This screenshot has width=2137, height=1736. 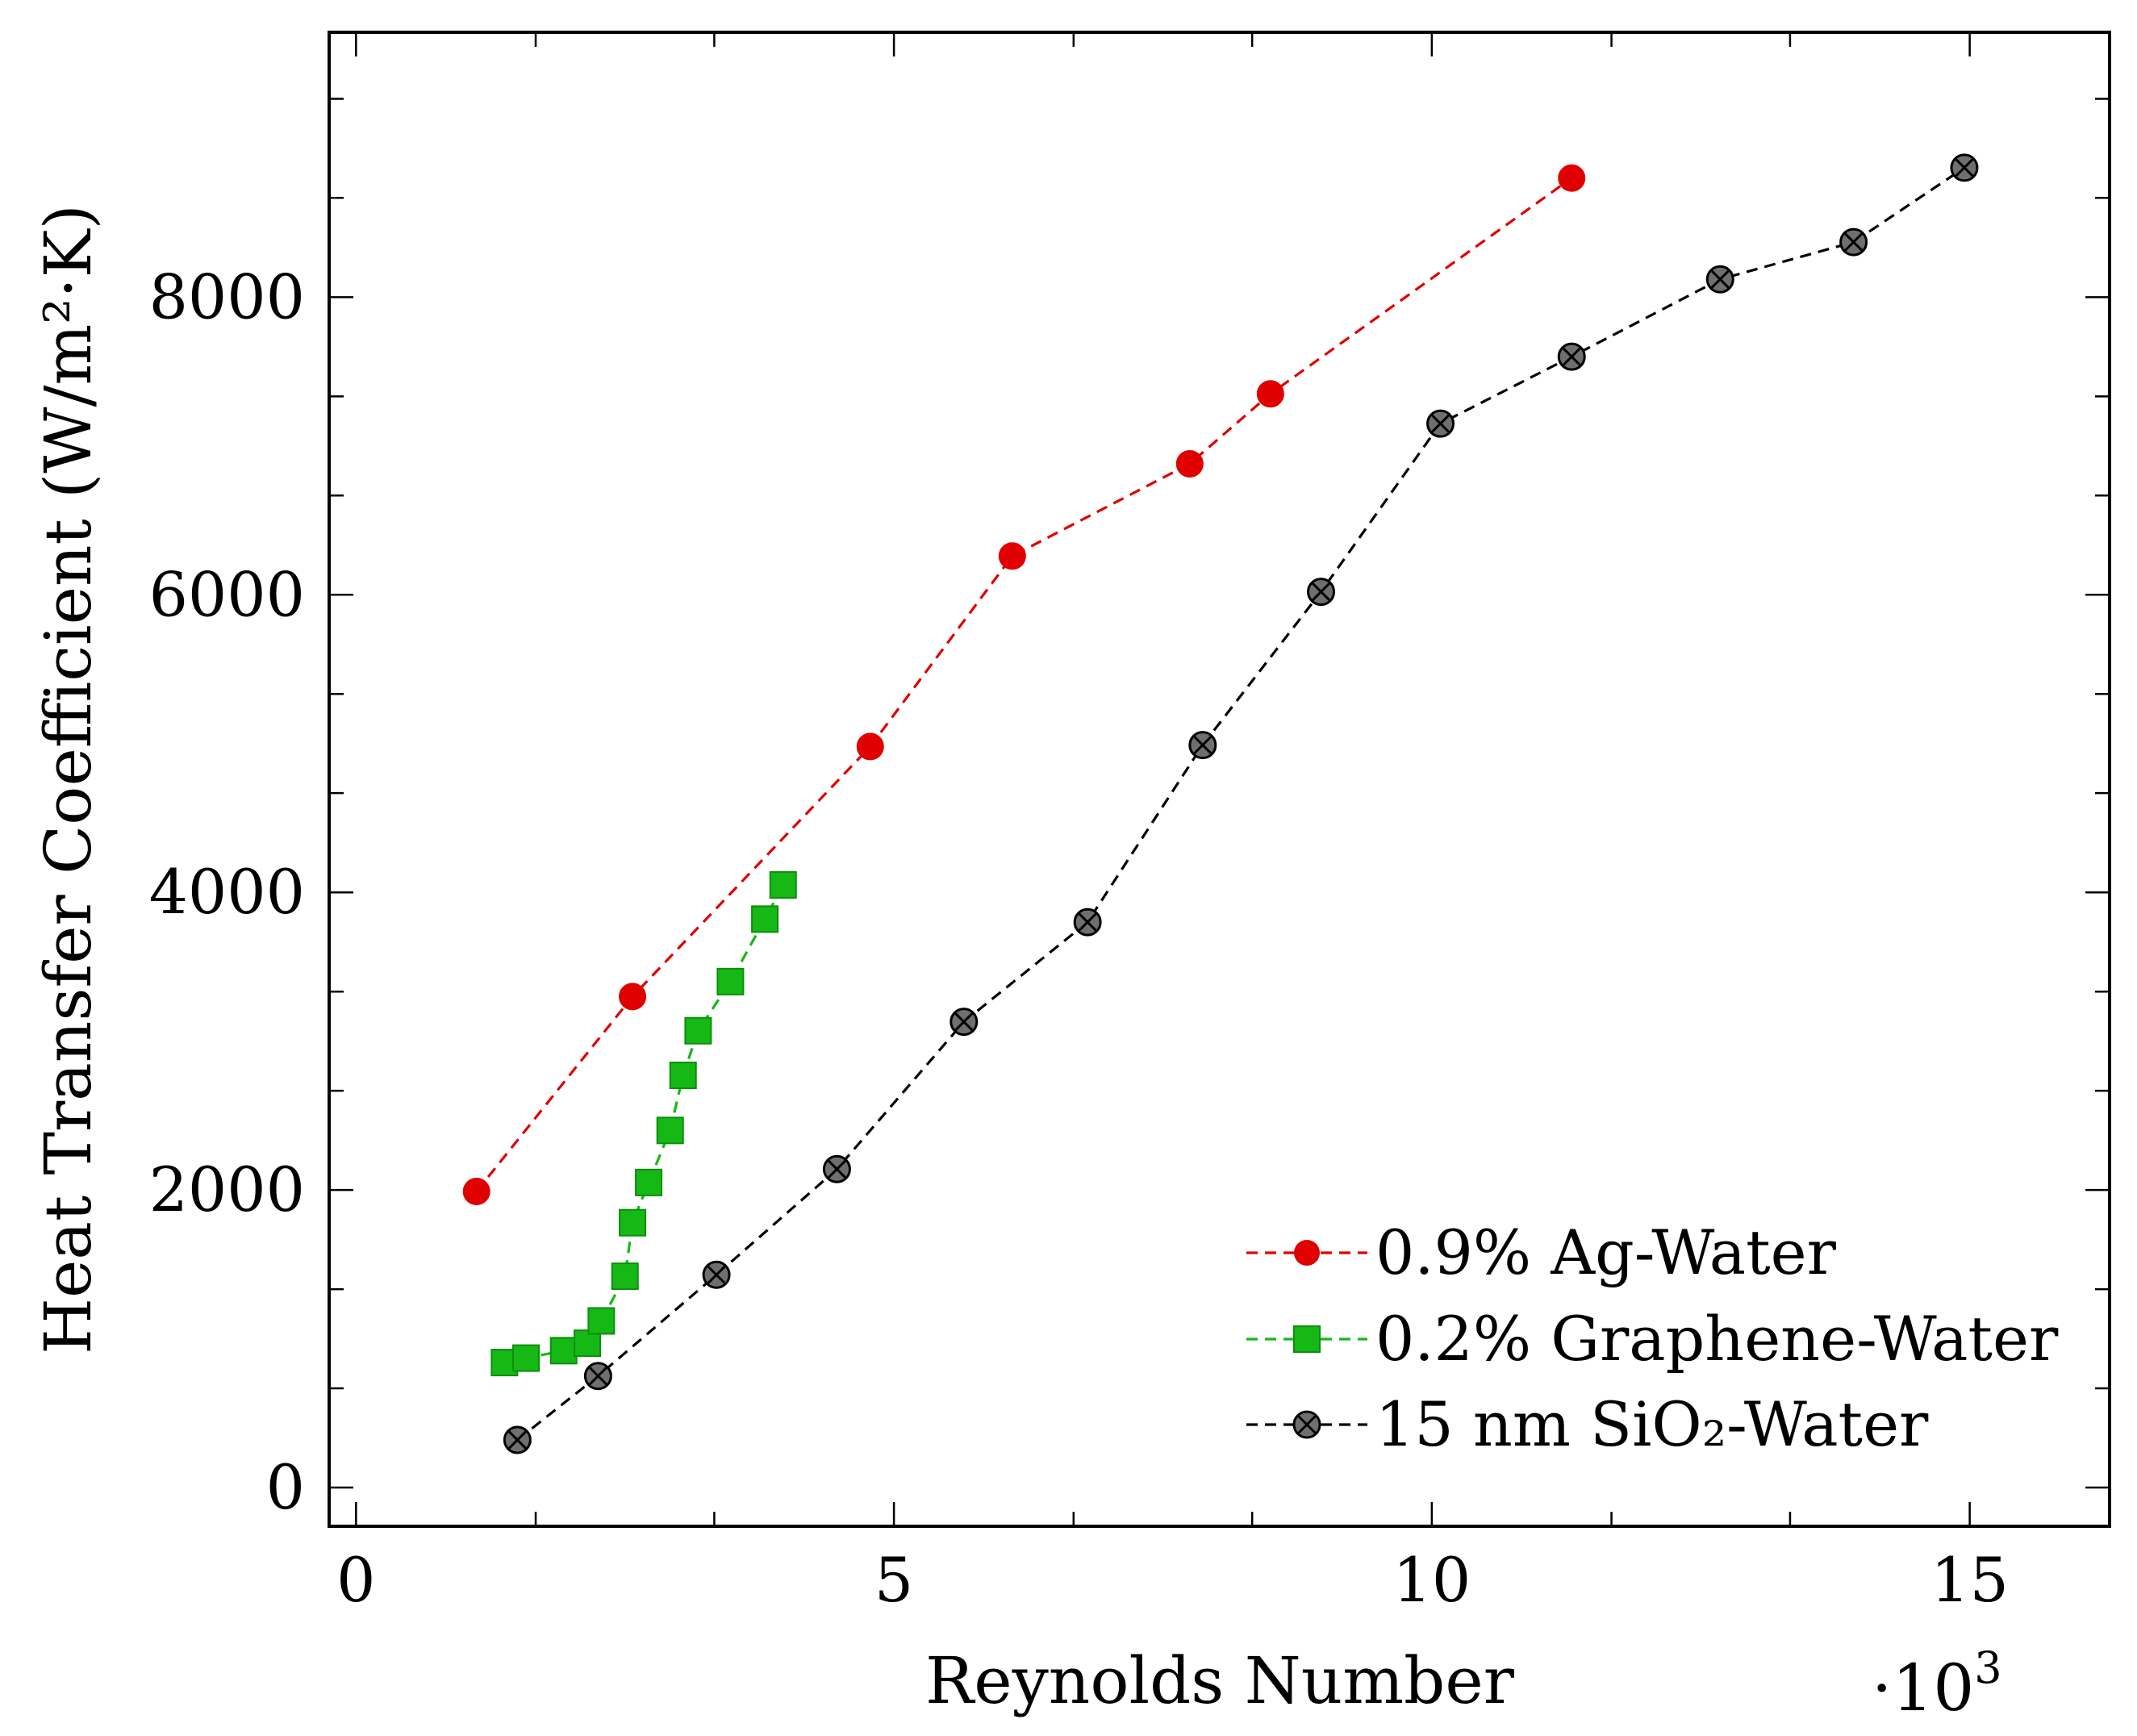 What do you see at coordinates (1432, 1580) in the screenshot?
I see `x-tick-label: 10` at bounding box center [1432, 1580].